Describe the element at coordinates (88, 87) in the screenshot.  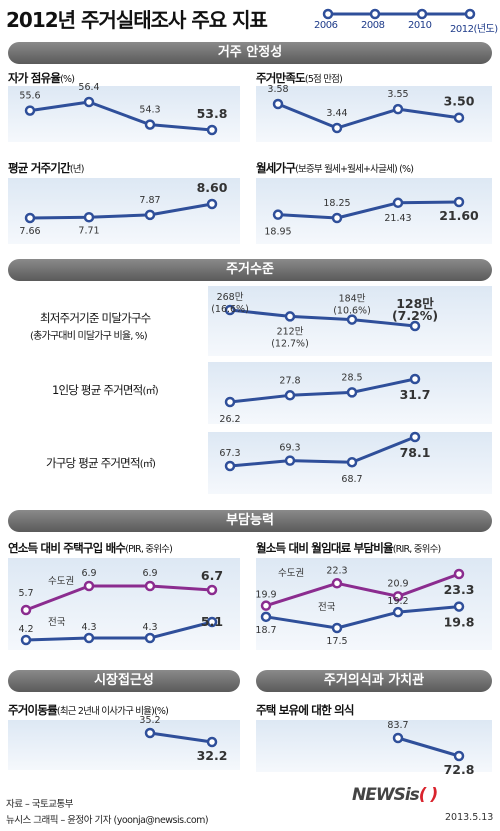
I see `ownership-data-label: 56.4` at that location.